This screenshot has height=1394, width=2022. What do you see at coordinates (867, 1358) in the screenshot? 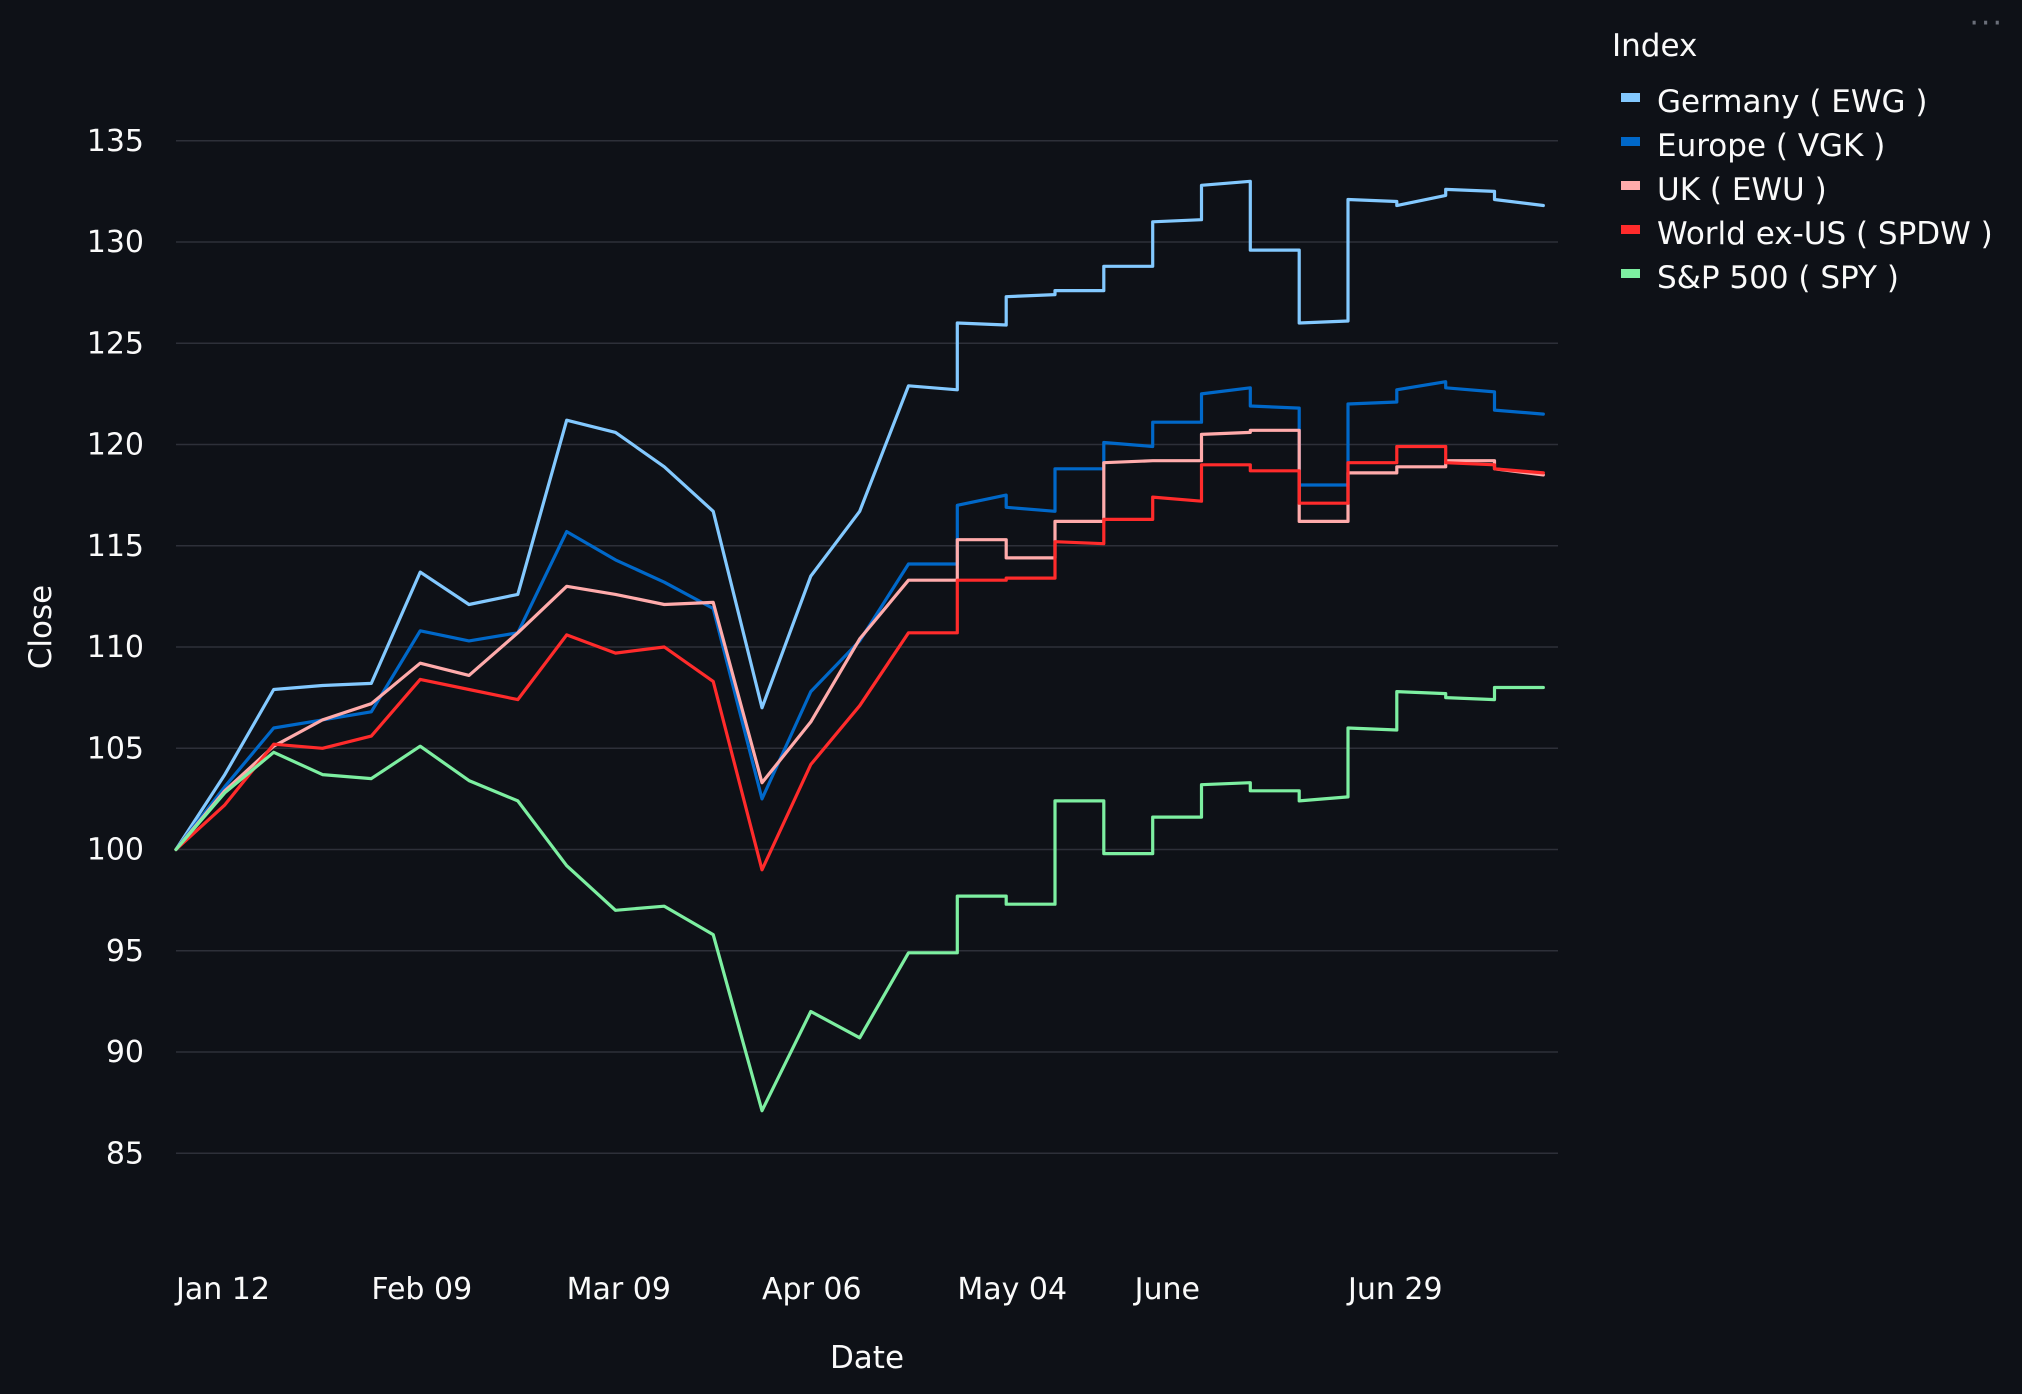
I see `x-axis-title: Date` at bounding box center [867, 1358].